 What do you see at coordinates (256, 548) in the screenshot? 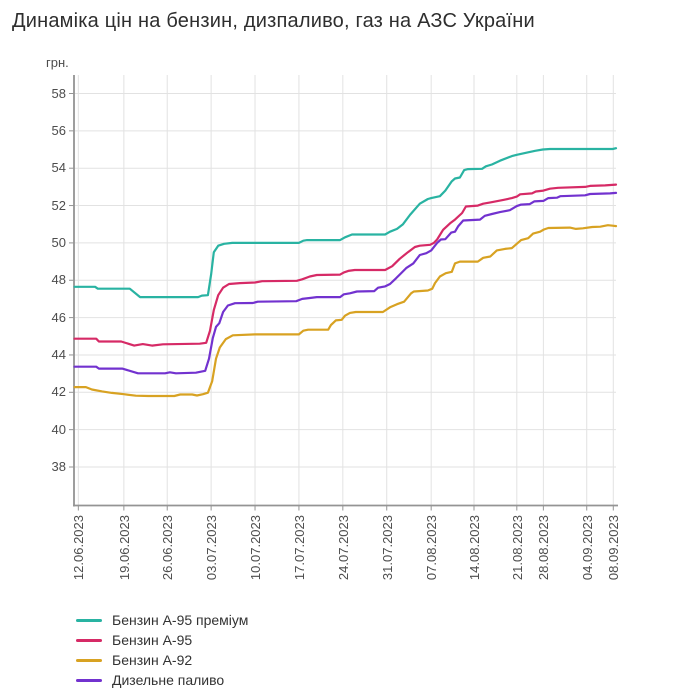
I see `x-tick-label: 10.07.2023` at bounding box center [256, 548].